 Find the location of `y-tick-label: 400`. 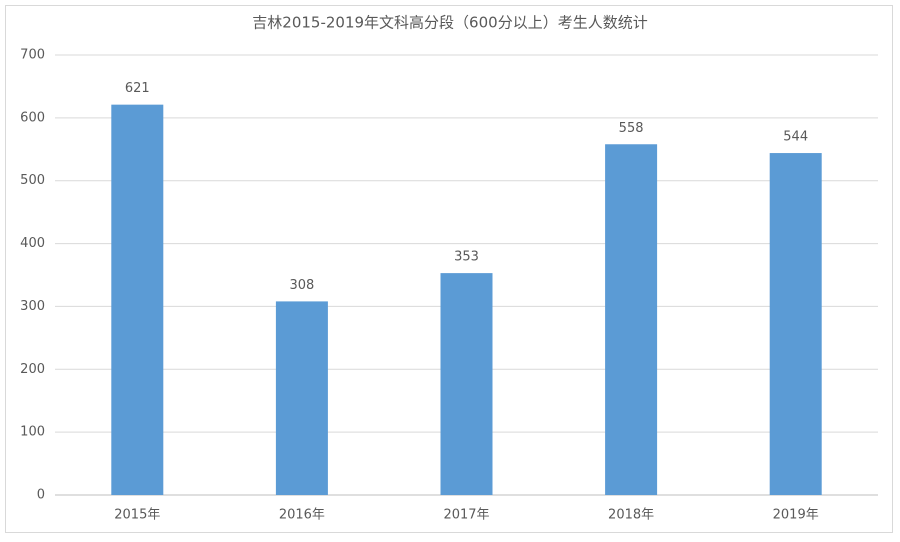

y-tick-label: 400 is located at coordinates (32, 243).